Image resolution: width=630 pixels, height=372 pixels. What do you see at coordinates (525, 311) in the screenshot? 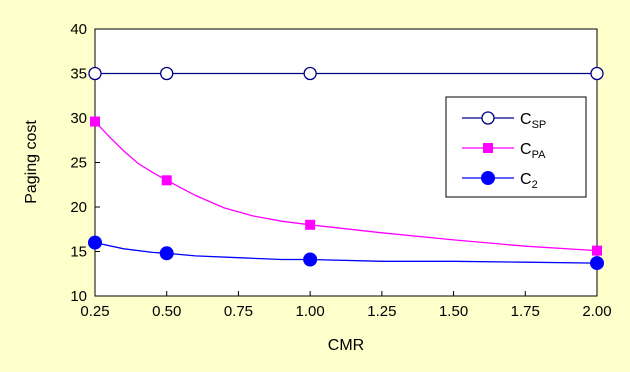
I see `x-tick-label: 1.75` at bounding box center [525, 311].